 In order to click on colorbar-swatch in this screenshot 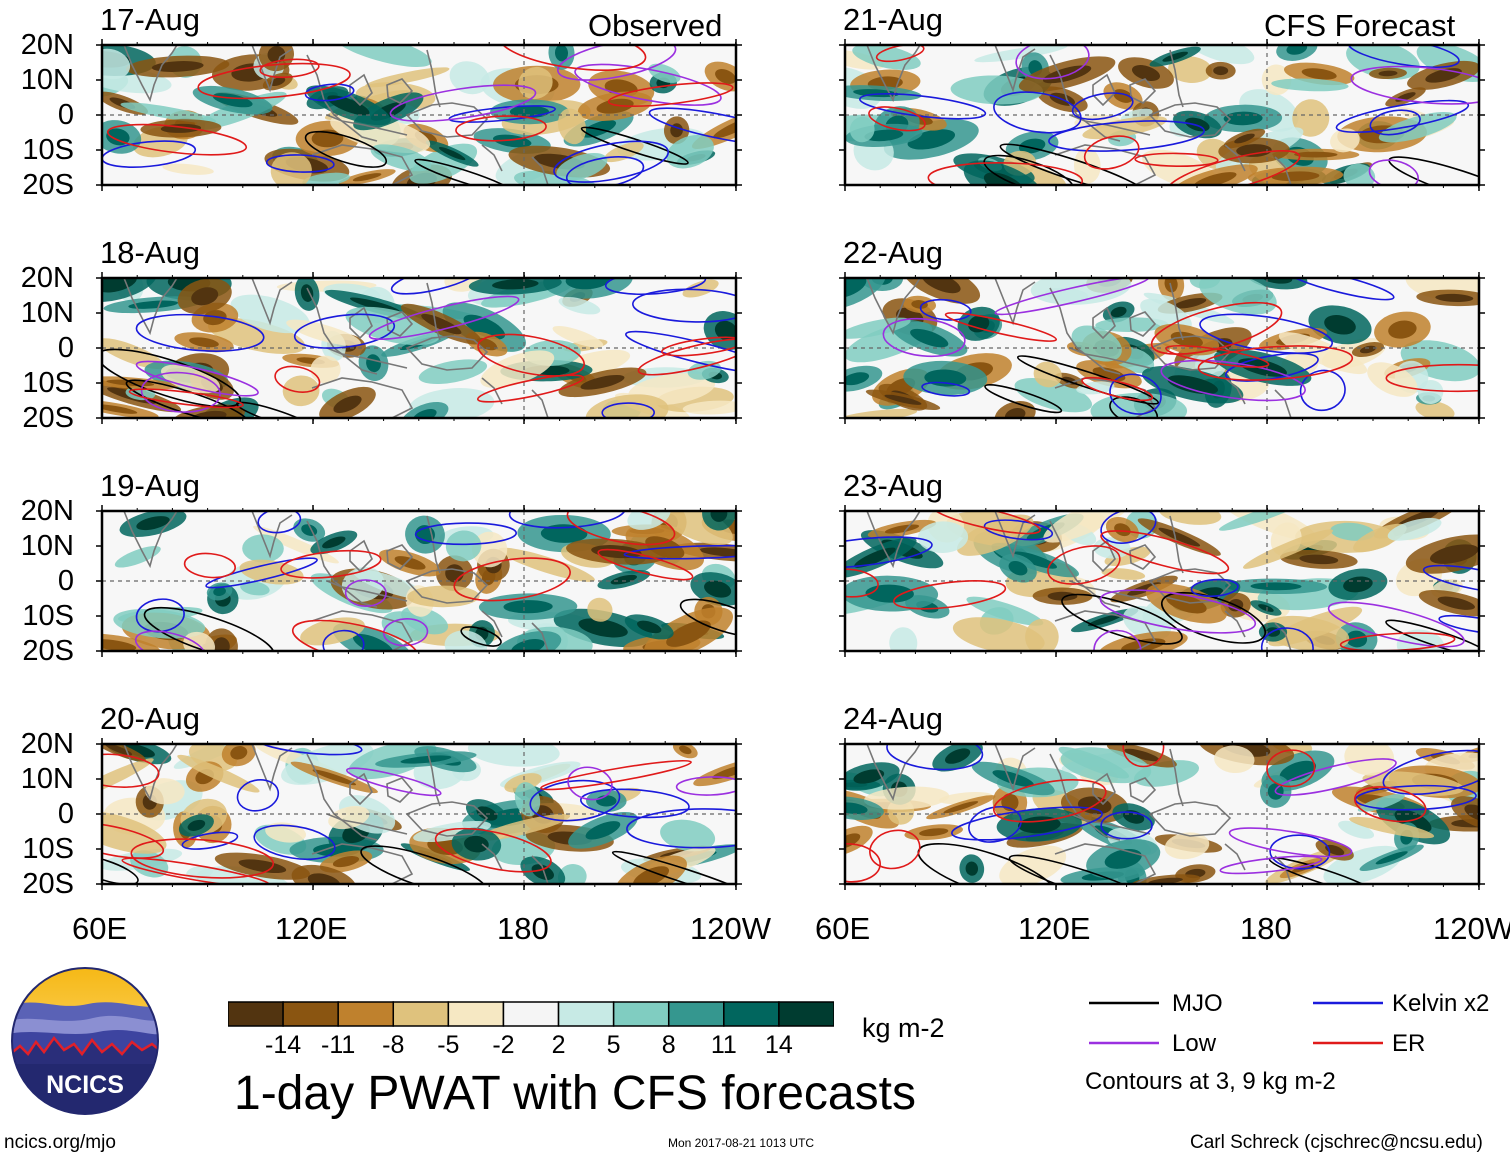, I will do `click(476, 1014)`.